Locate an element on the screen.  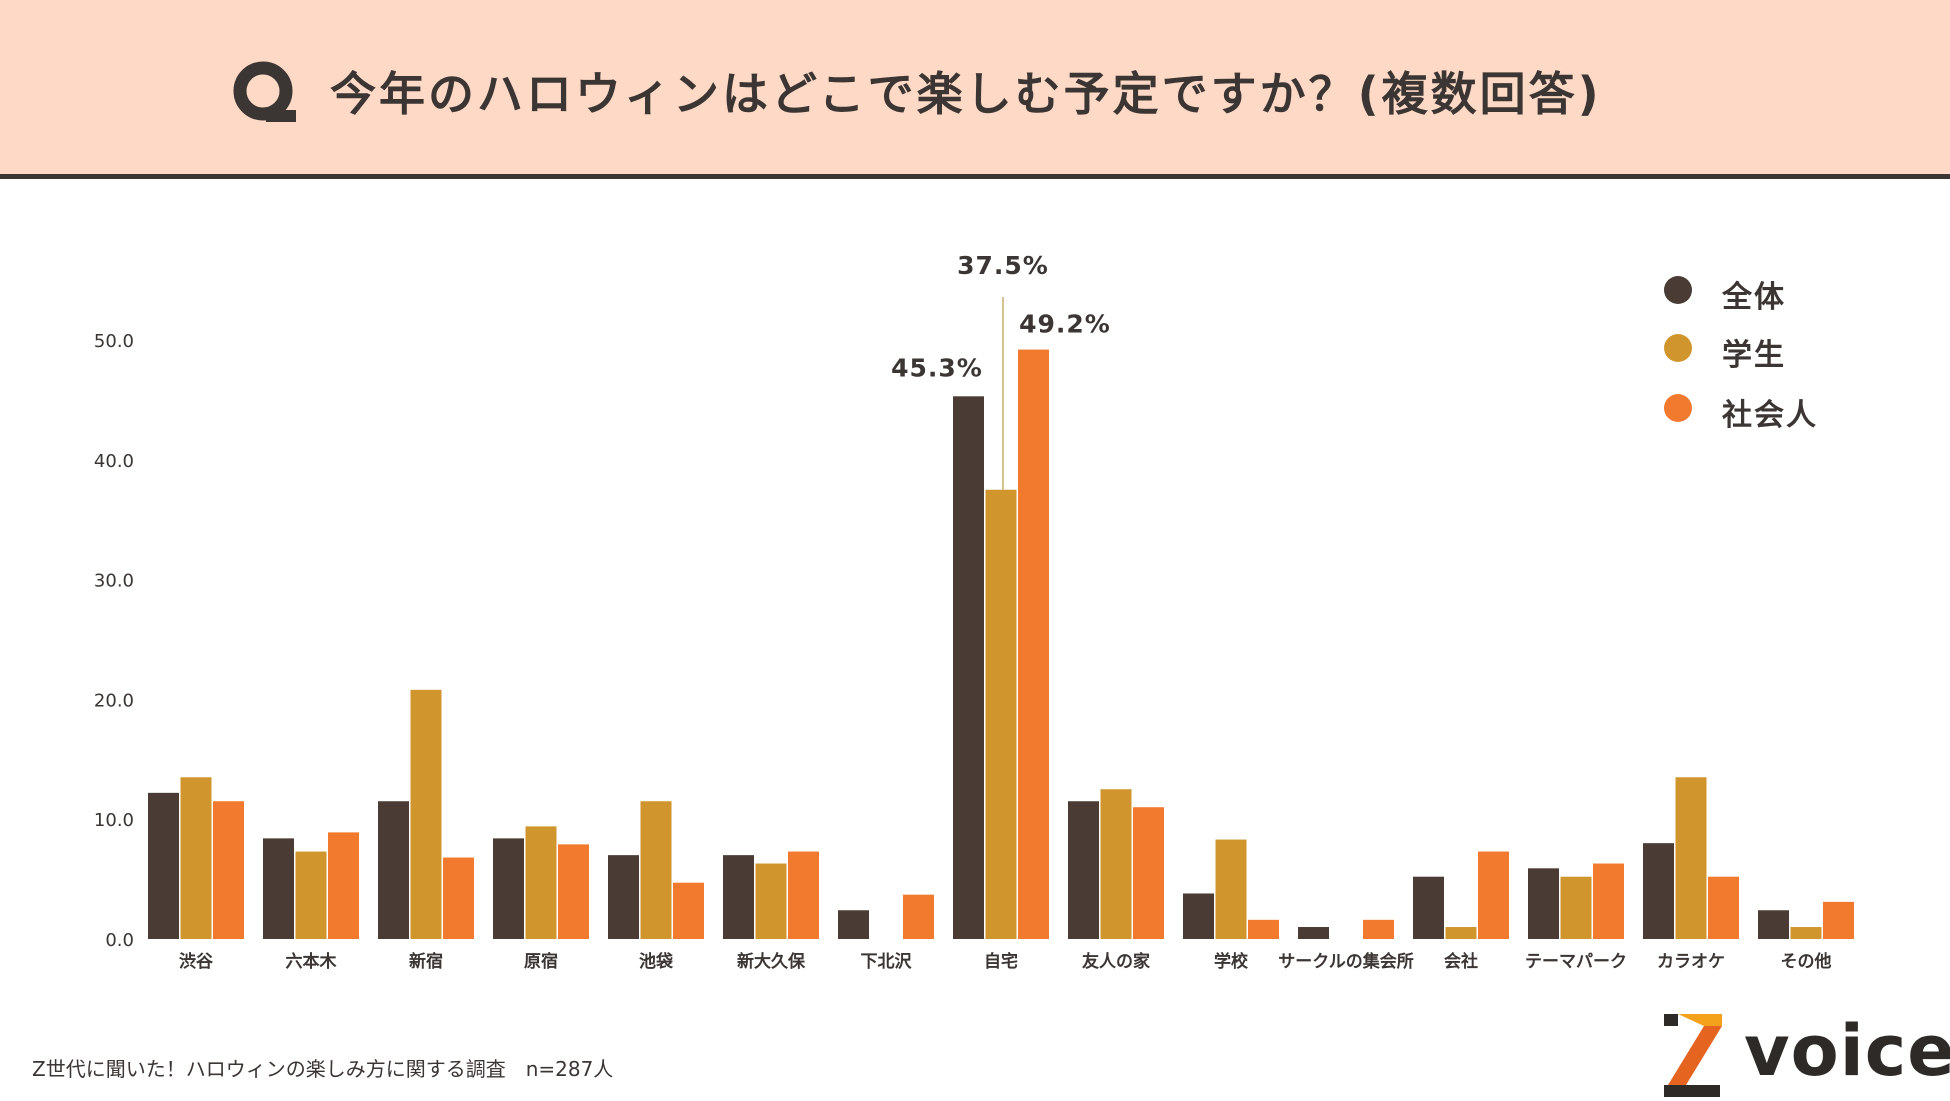
legend-item-overall: 全体 is located at coordinates (1750, 292).